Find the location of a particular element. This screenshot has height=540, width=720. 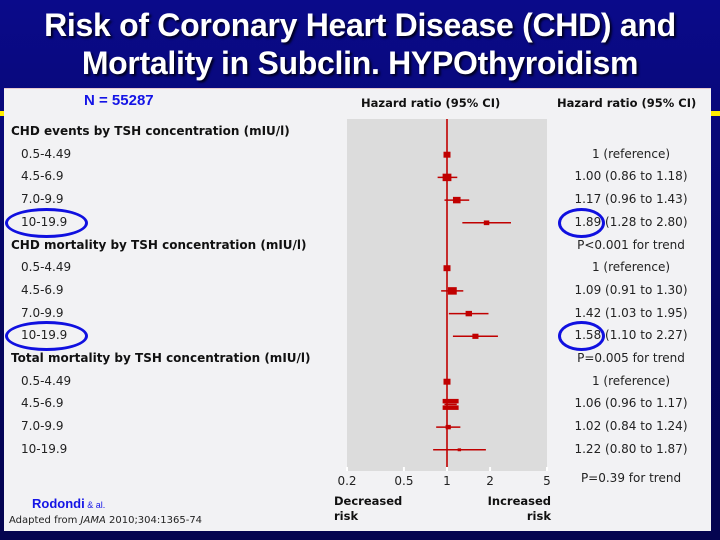

hazard-ratio-value: 1.09 (0.91 to 1.30) is located at coordinates (631, 289).